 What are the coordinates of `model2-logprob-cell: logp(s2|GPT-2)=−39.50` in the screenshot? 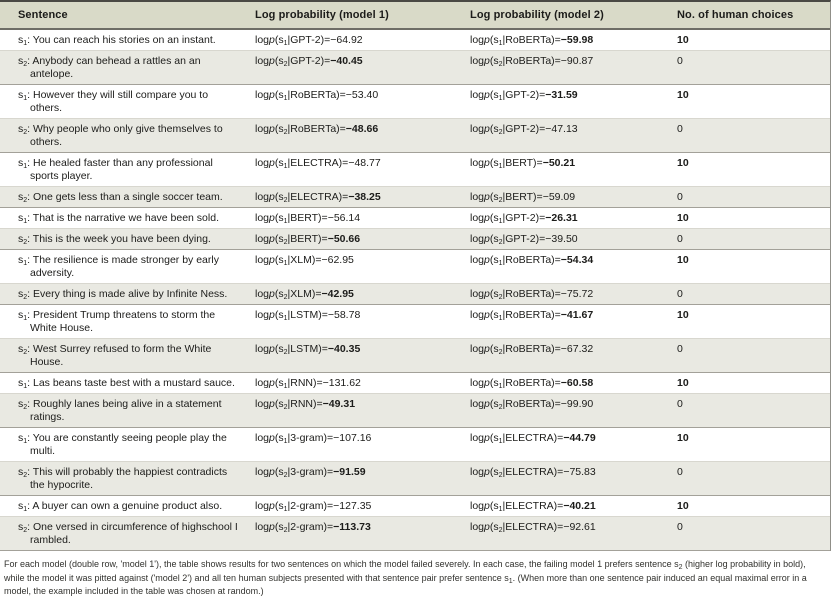 It's located at (524, 239).